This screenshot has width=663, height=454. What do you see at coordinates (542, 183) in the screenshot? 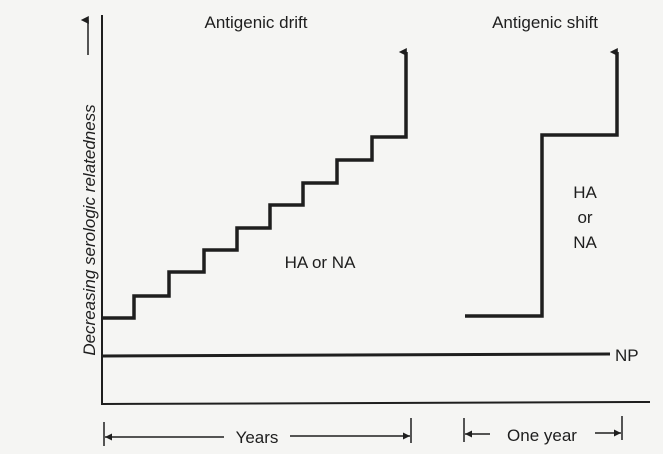
I see `shift-step` at bounding box center [542, 183].